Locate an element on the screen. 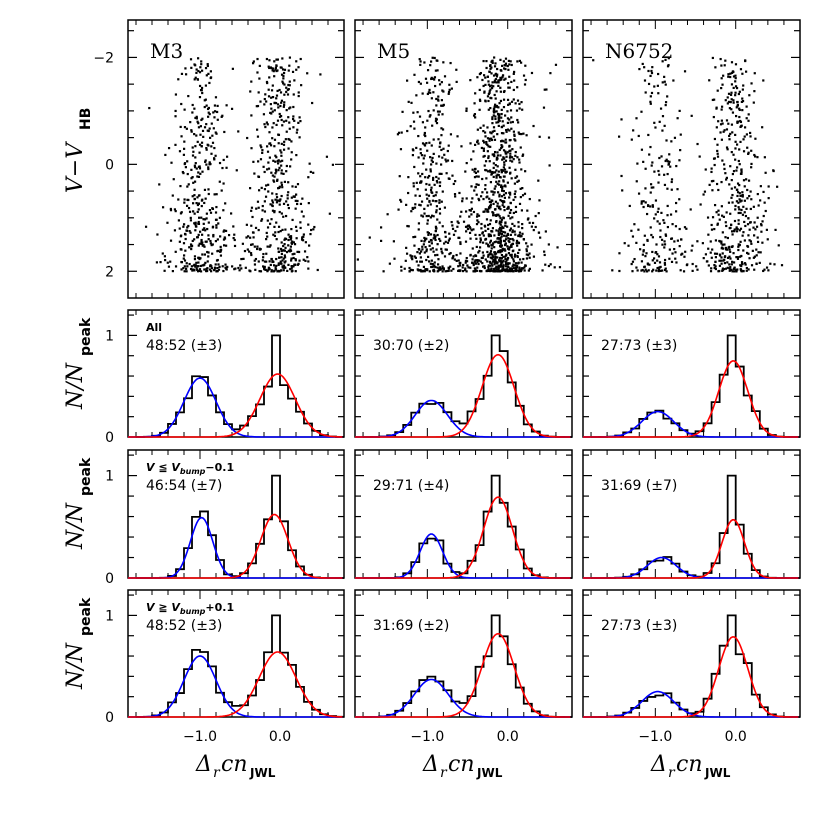 Image resolution: width=830 pixels, height=830 pixels. hist-panel-n6752-3: −1.0 0.0 27:73 (±3) is located at coordinates (691, 667).